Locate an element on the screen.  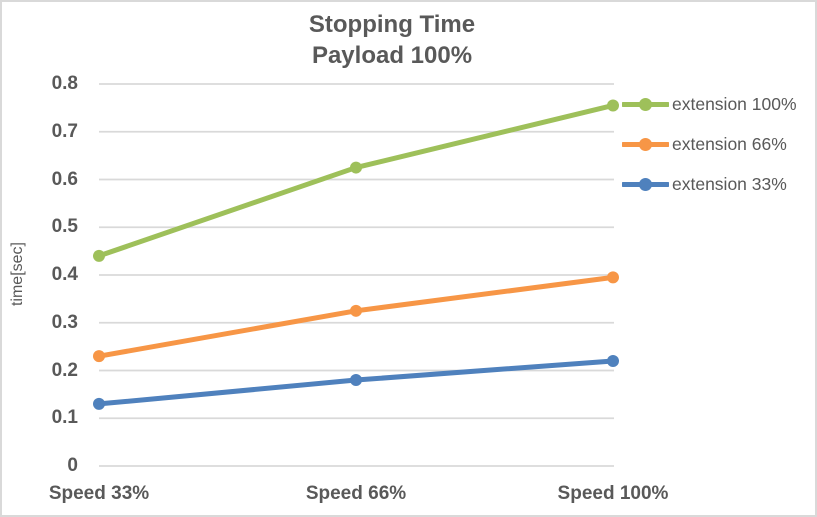
y-tick-label: 0 is located at coordinates (72, 465).